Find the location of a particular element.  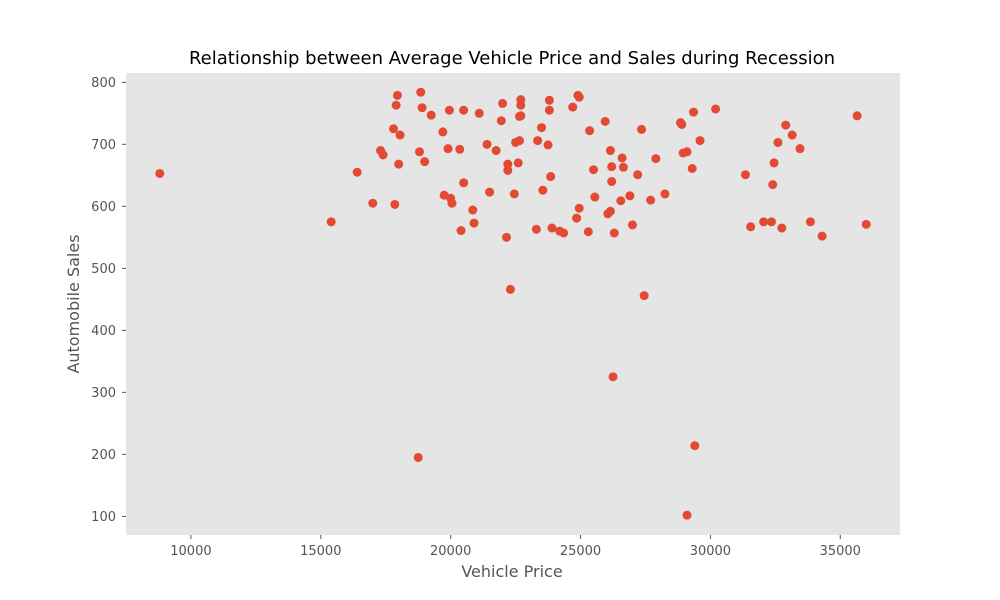

y-tick-label: 100 is located at coordinates (103, 517).